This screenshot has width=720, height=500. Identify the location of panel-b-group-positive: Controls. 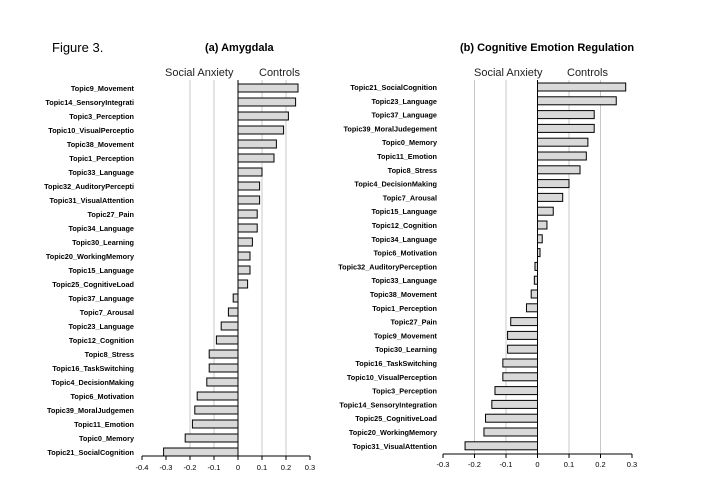
(587, 73).